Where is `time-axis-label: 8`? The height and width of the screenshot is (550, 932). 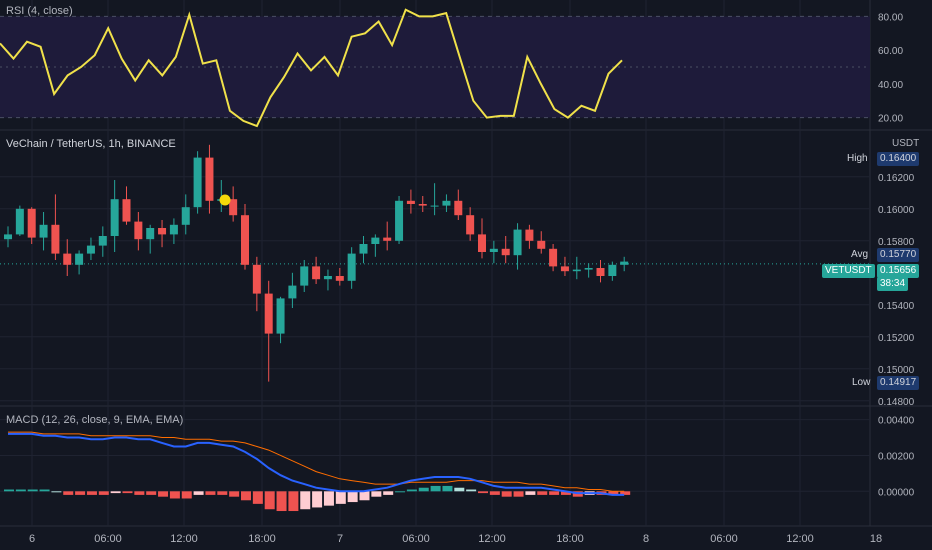 time-axis-label: 8 is located at coordinates (646, 539).